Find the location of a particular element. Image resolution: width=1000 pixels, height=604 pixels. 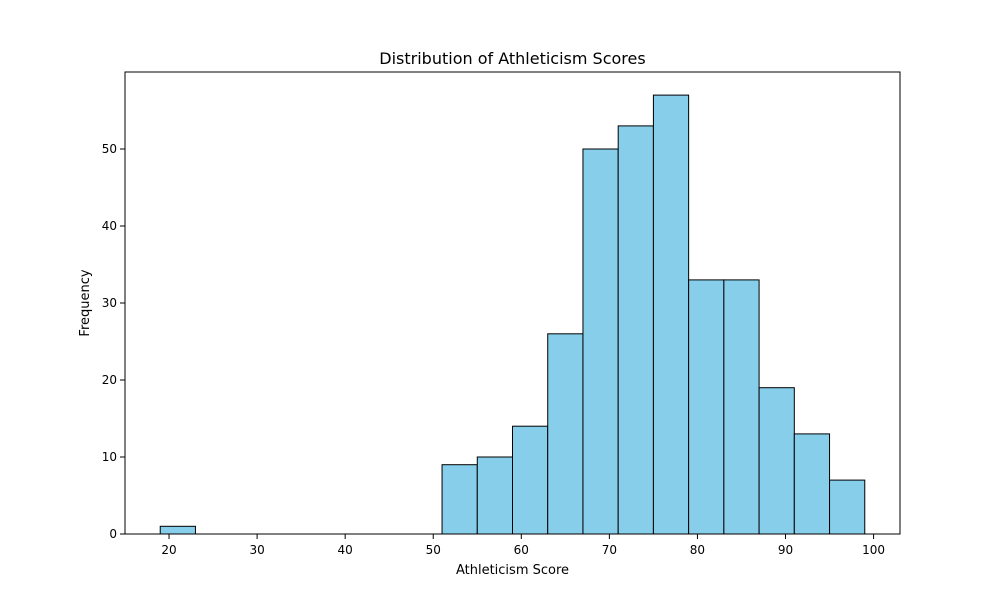

y-axis-label: Frequency is located at coordinates (85, 302).